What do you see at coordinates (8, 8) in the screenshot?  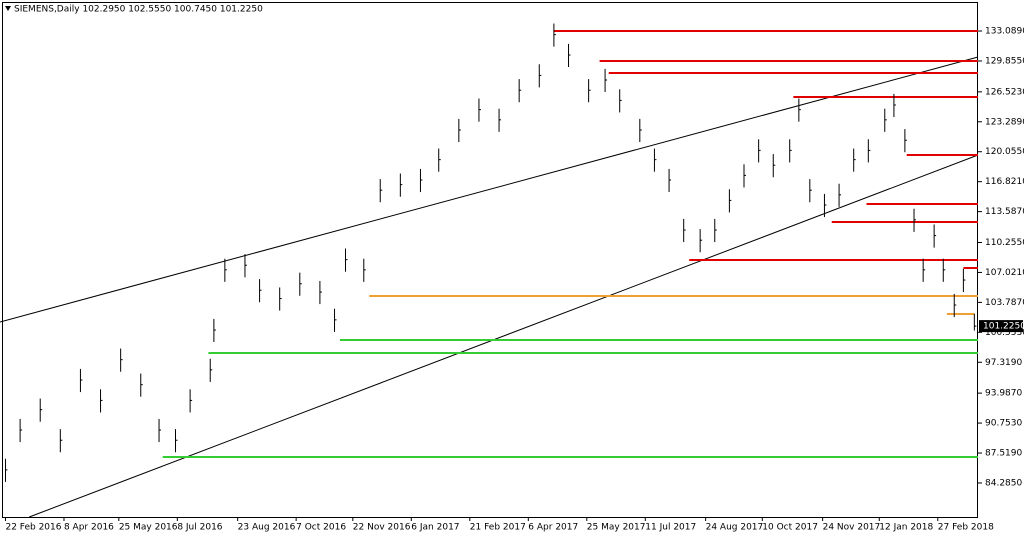 I see `menu-arrow` at bounding box center [8, 8].